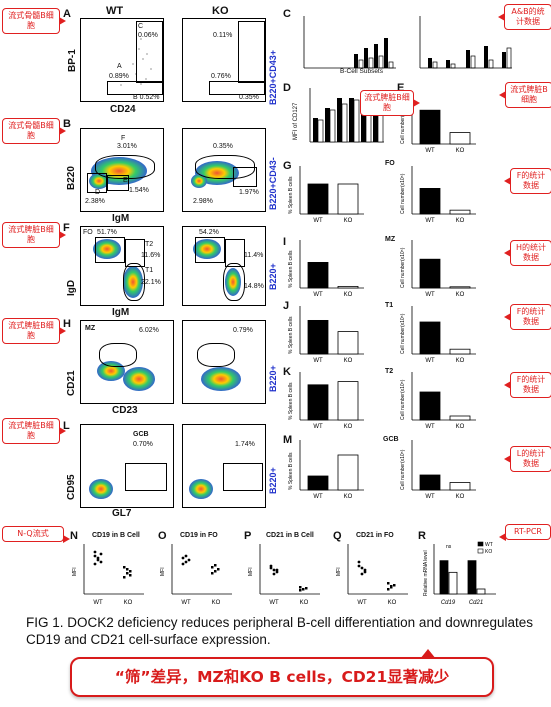  What do you see at coordinates (31, 331) in the screenshot?
I see `callout-spleen-flow-2: 流式脾脏B细胞` at bounding box center [31, 331].